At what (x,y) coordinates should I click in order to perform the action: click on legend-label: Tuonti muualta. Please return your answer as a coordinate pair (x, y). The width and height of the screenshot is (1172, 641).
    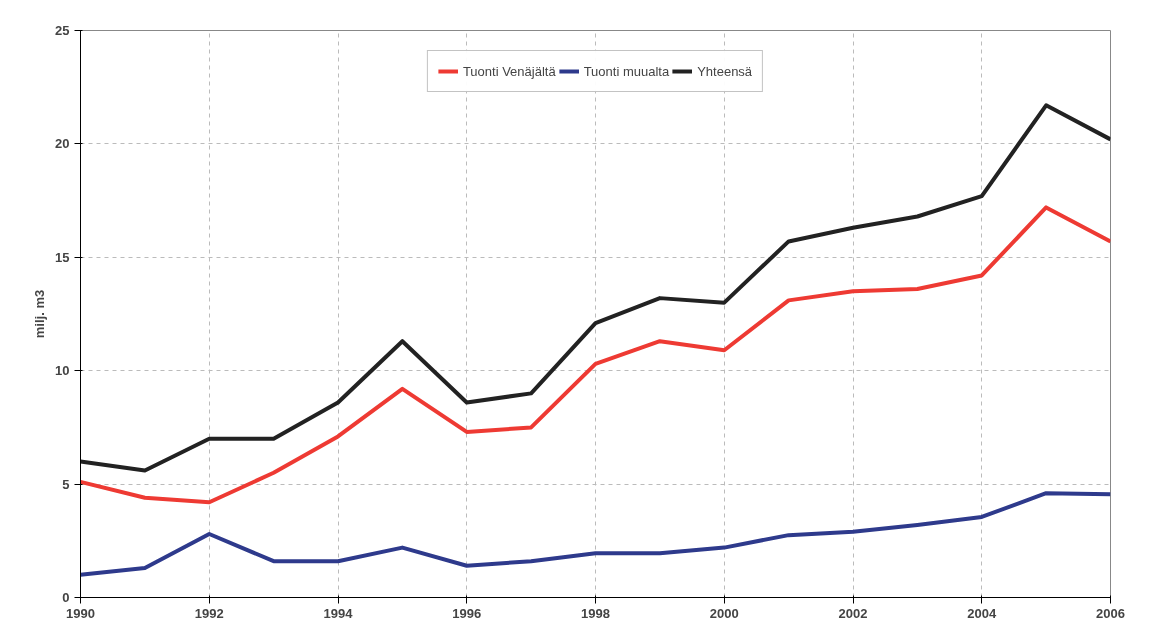
    Looking at the image, I should click on (626, 71).